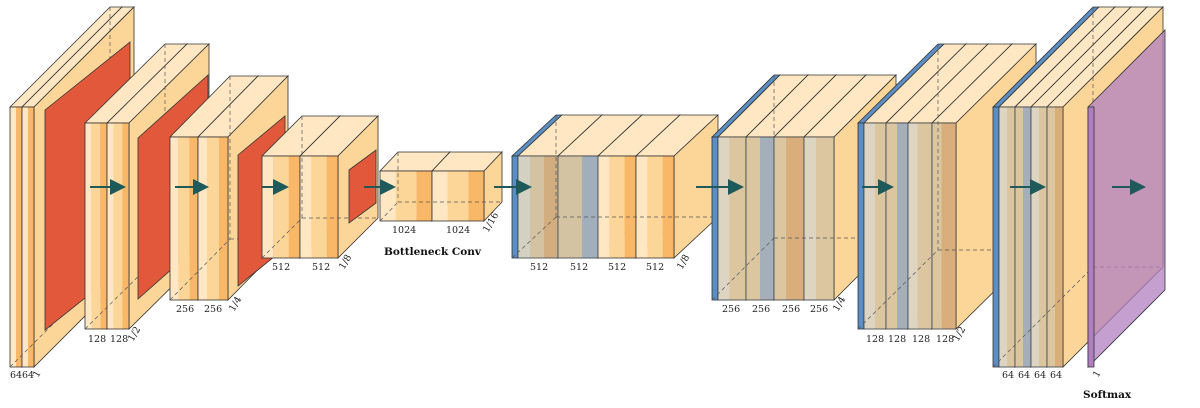 The height and width of the screenshot is (408, 1200). Describe the element at coordinates (724, 218) in the screenshot. I see `dec2-conv-a-stripe` at that location.